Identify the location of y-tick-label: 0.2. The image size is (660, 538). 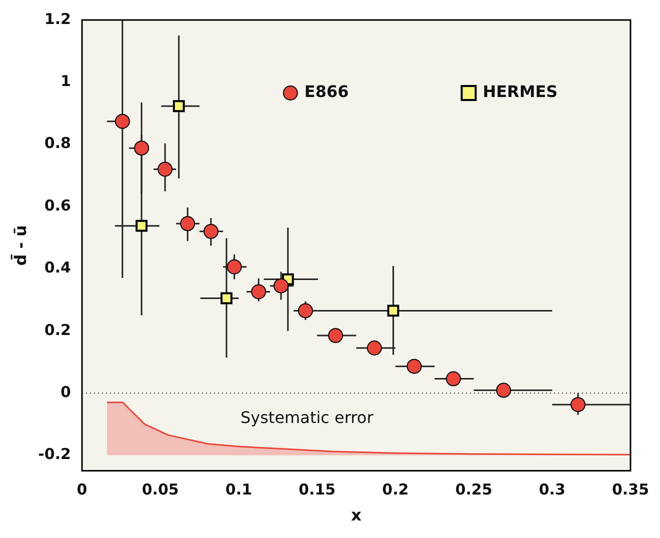
(57, 329).